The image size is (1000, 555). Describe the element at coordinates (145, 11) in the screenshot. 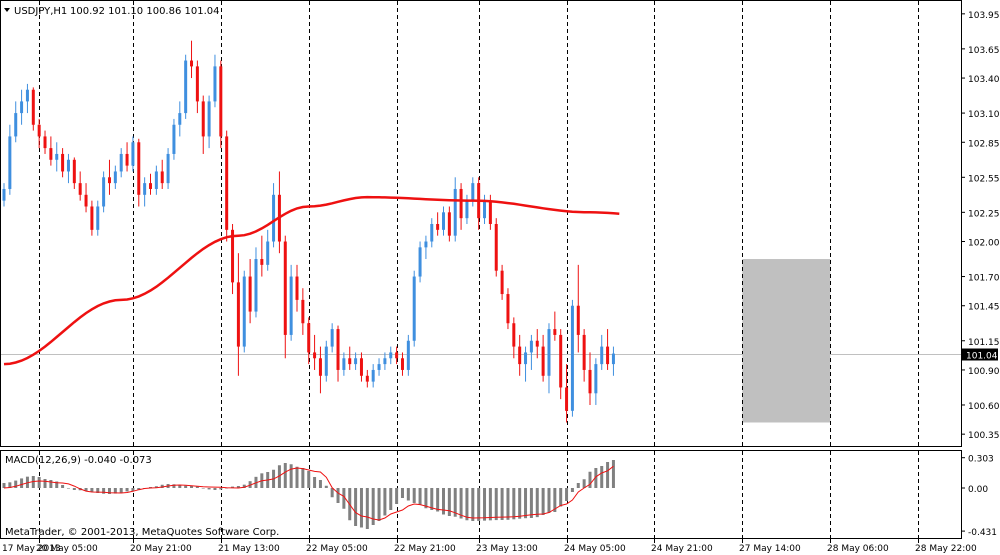

I see `ohlc-label: 100.92 101.10 100.86 101.04` at that location.